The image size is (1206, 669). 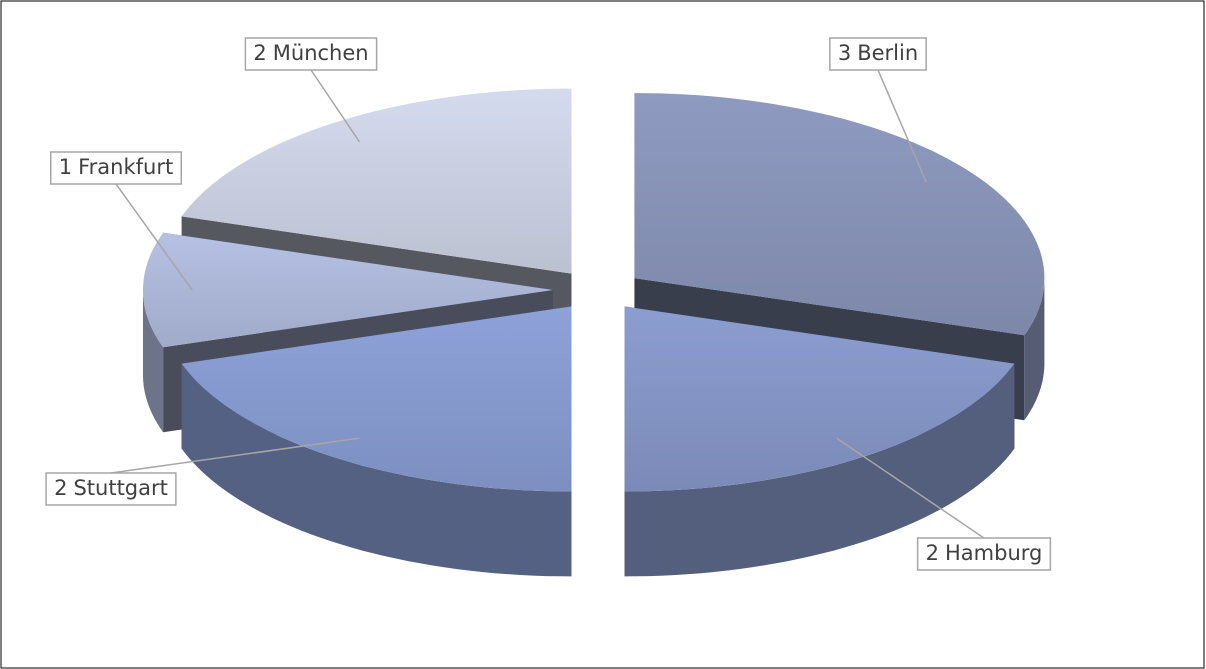 I want to click on data-label: 2 Hamburg, so click(x=984, y=553).